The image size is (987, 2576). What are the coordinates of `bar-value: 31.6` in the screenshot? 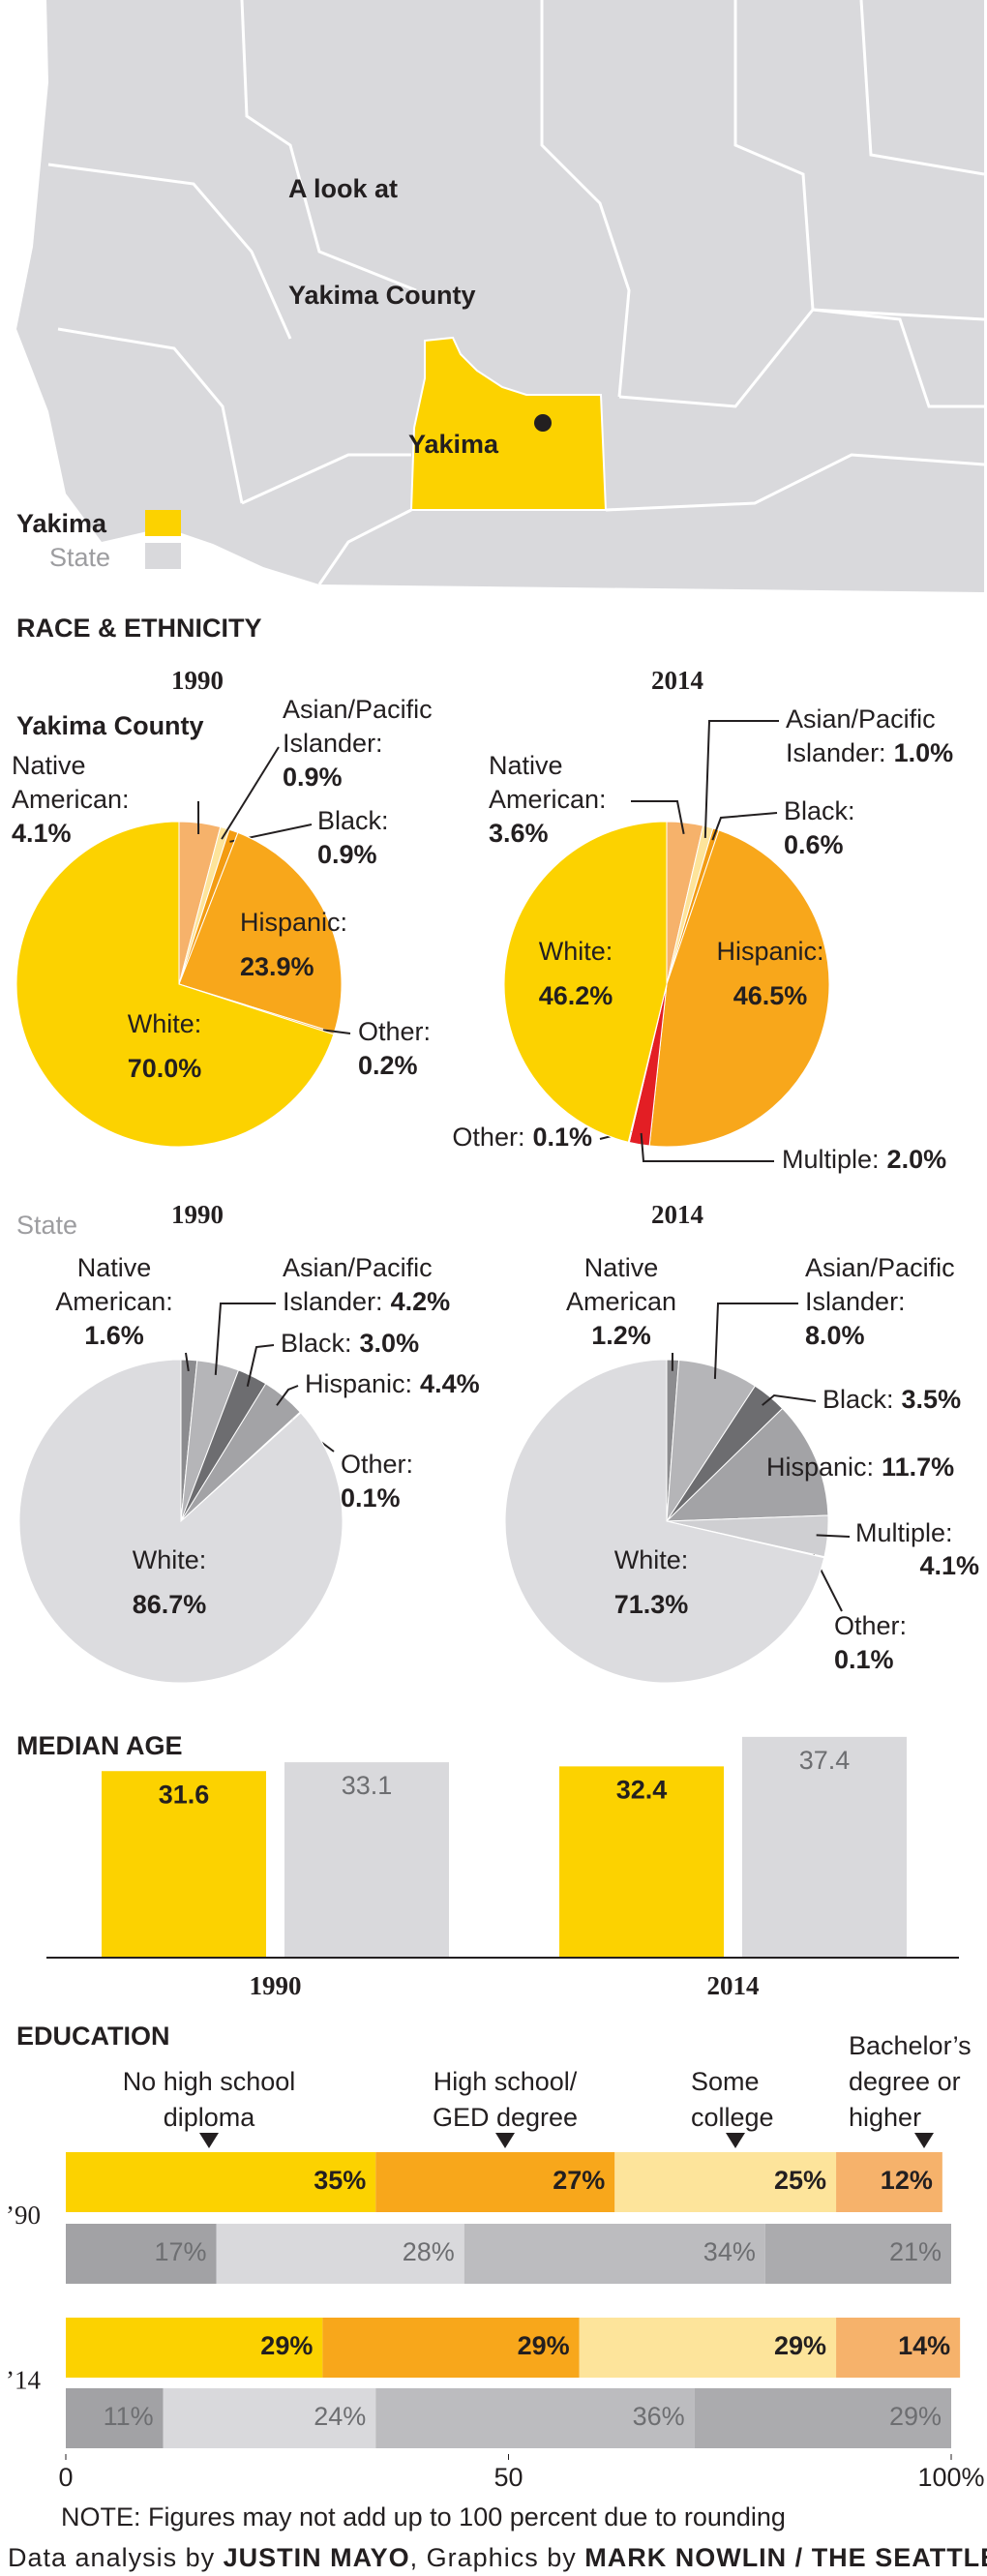 It's located at (185, 1794).